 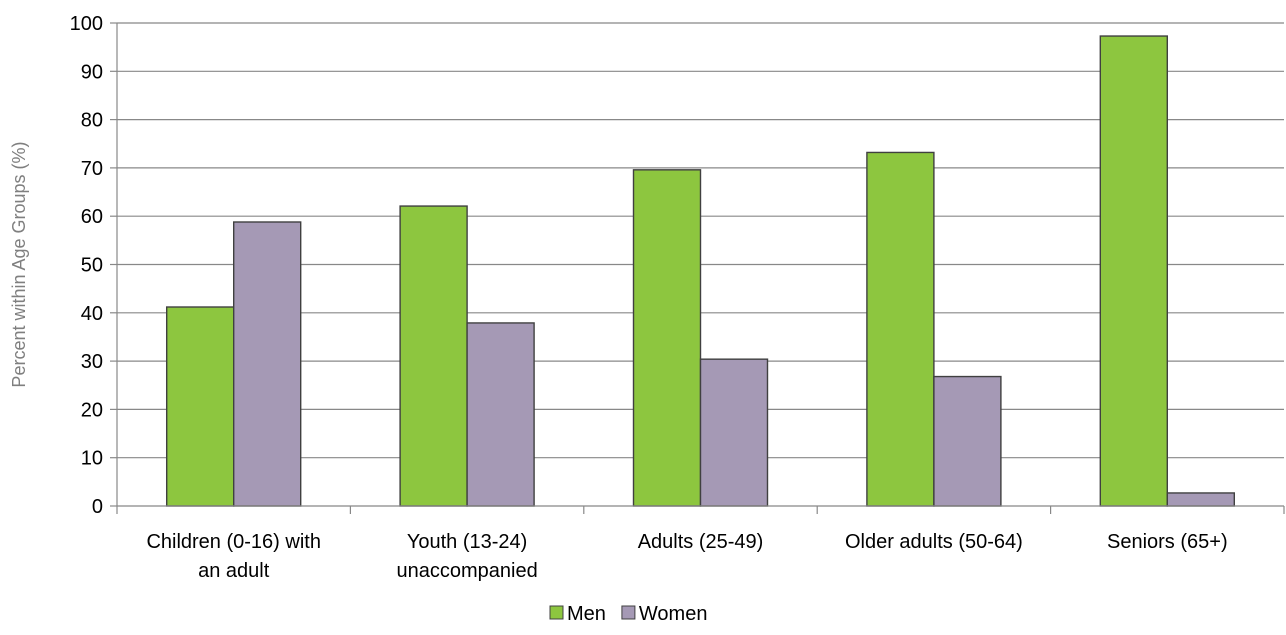 What do you see at coordinates (934, 542) in the screenshot?
I see `x-category-label: Older adults (50-64)` at bounding box center [934, 542].